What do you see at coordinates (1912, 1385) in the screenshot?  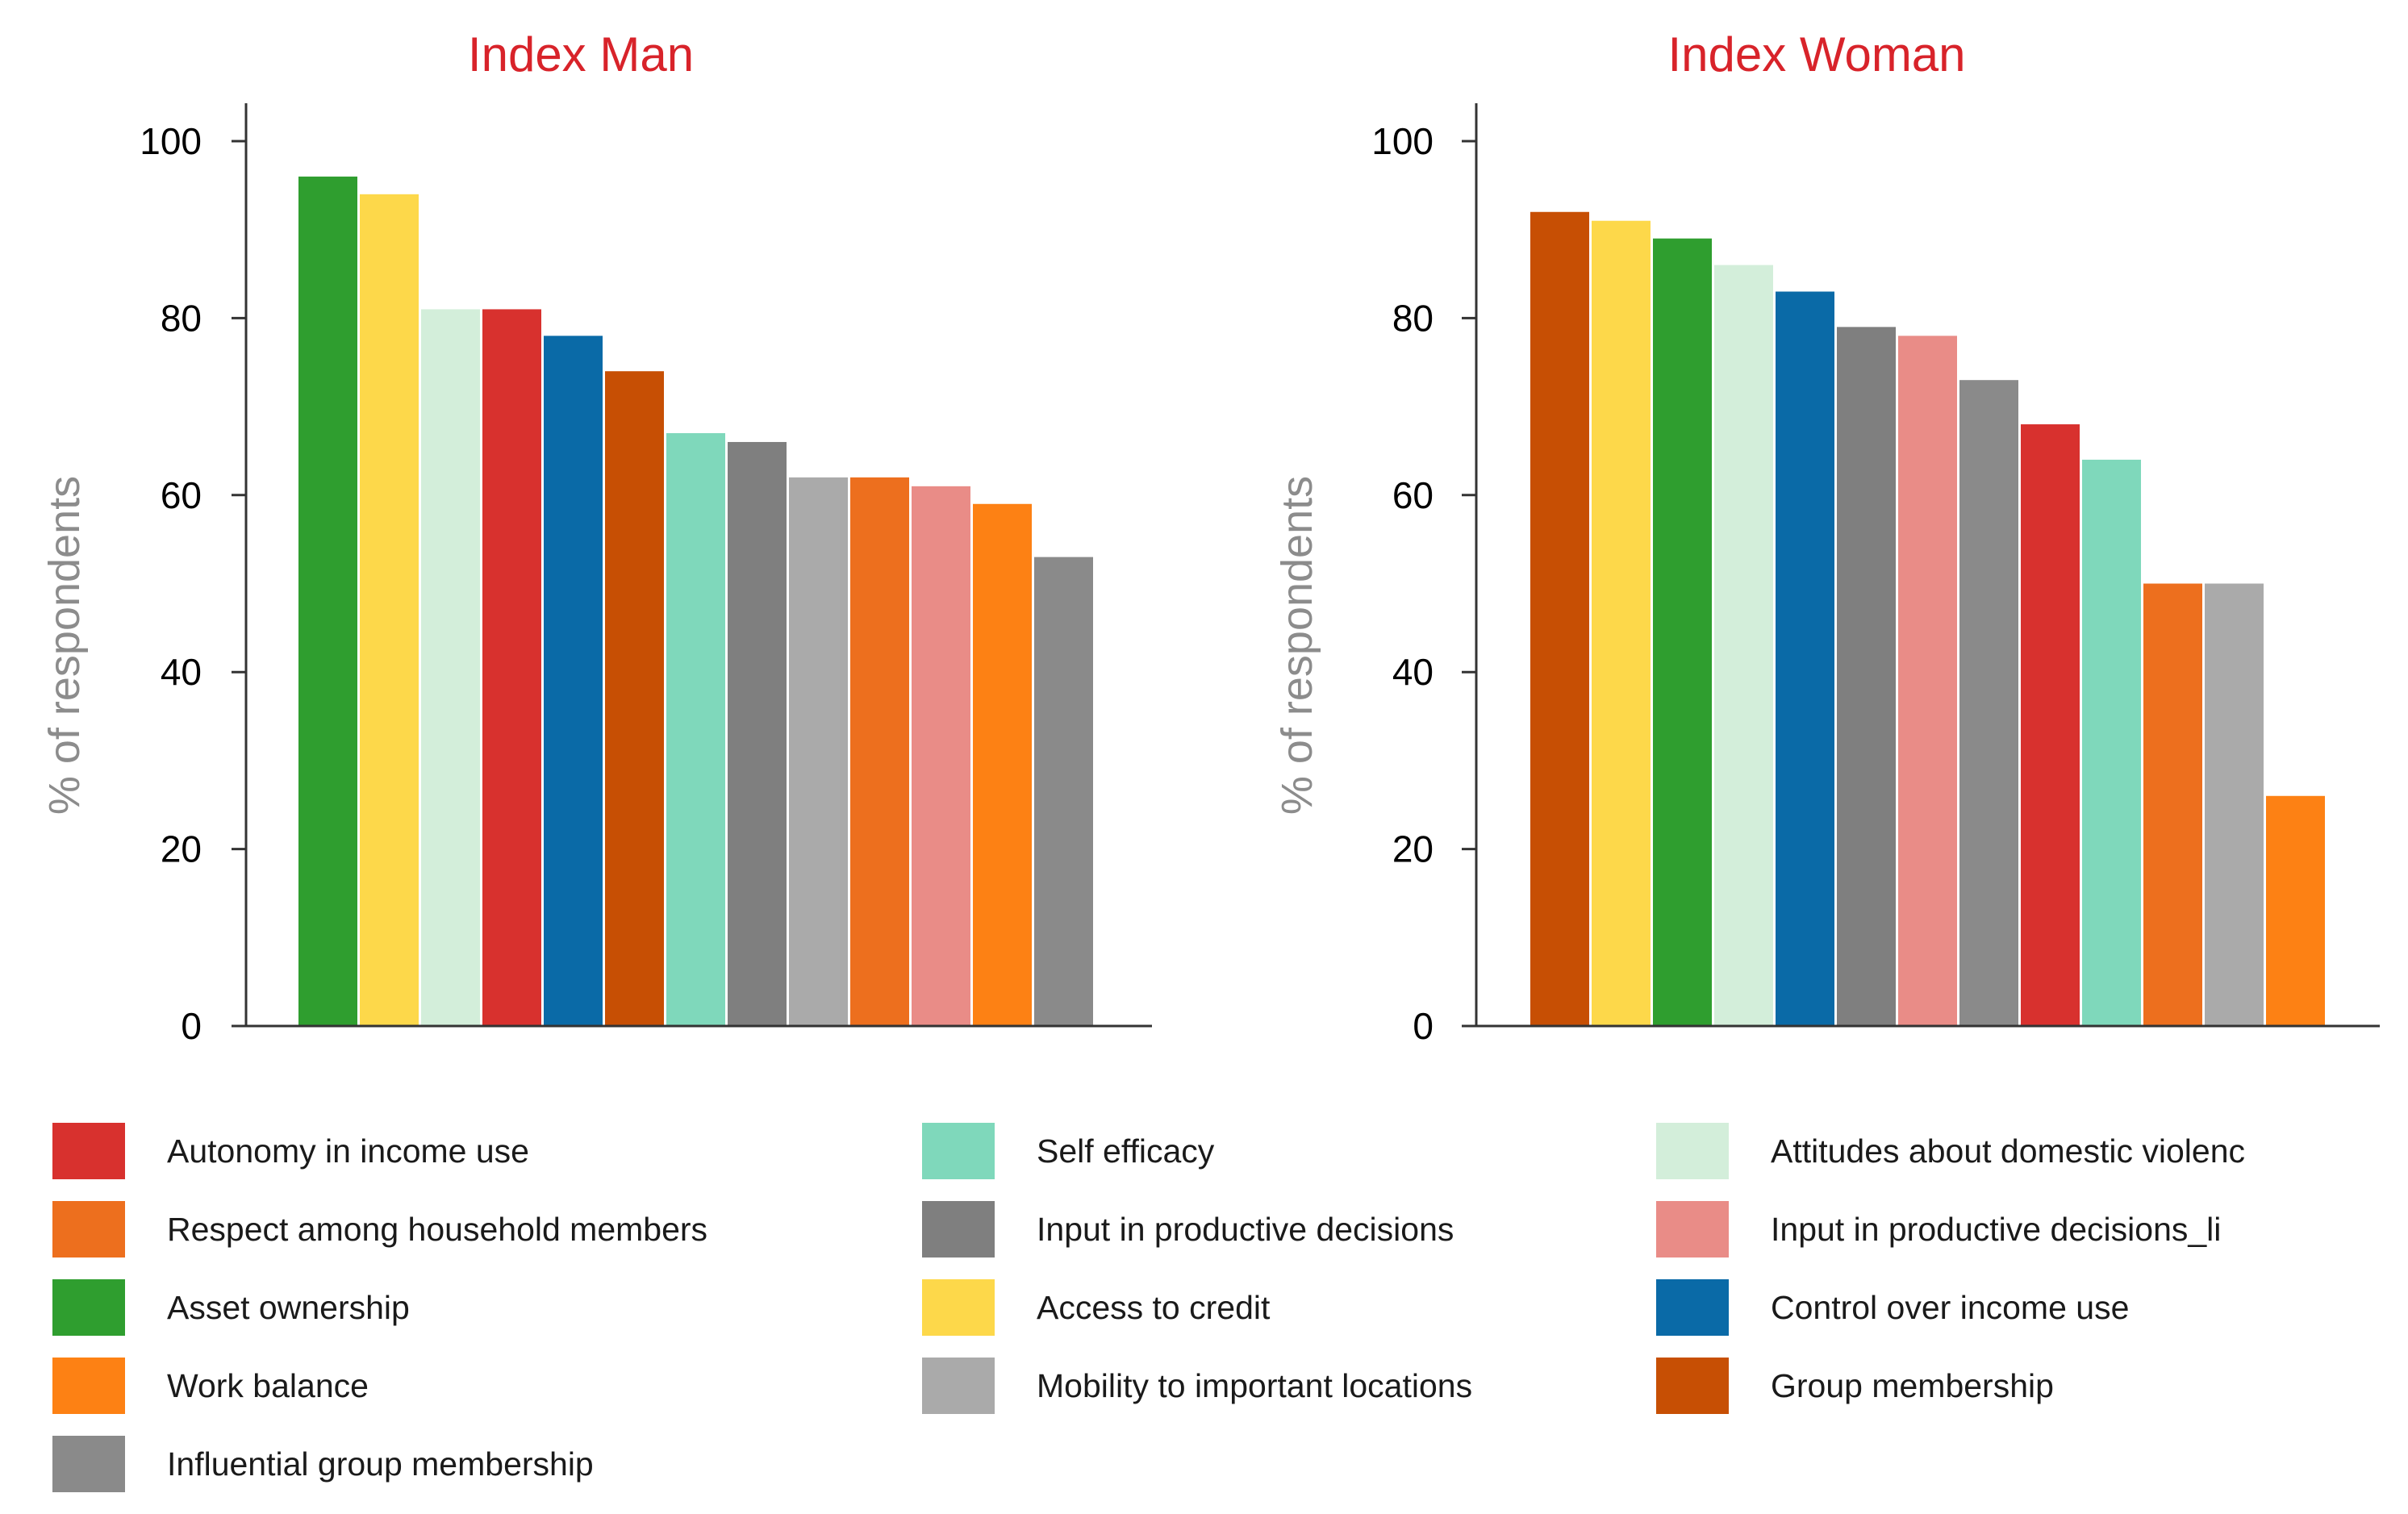 I see `legend-label: Group membership` at bounding box center [1912, 1385].